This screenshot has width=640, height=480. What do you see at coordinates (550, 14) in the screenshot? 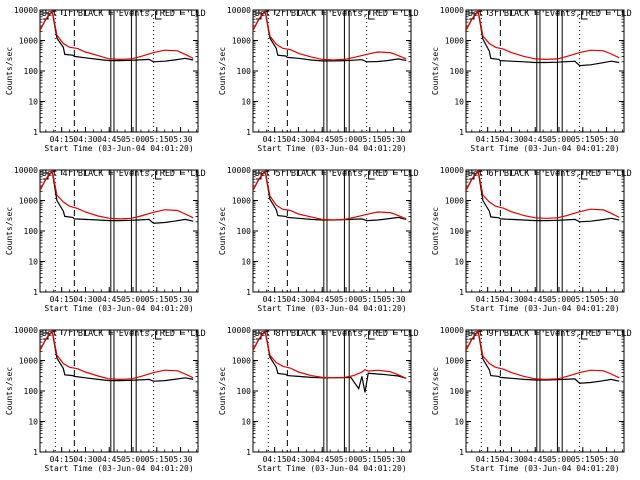
I see `chart-title: Det 3r BLACK = Events, RED = LLD` at bounding box center [550, 14].